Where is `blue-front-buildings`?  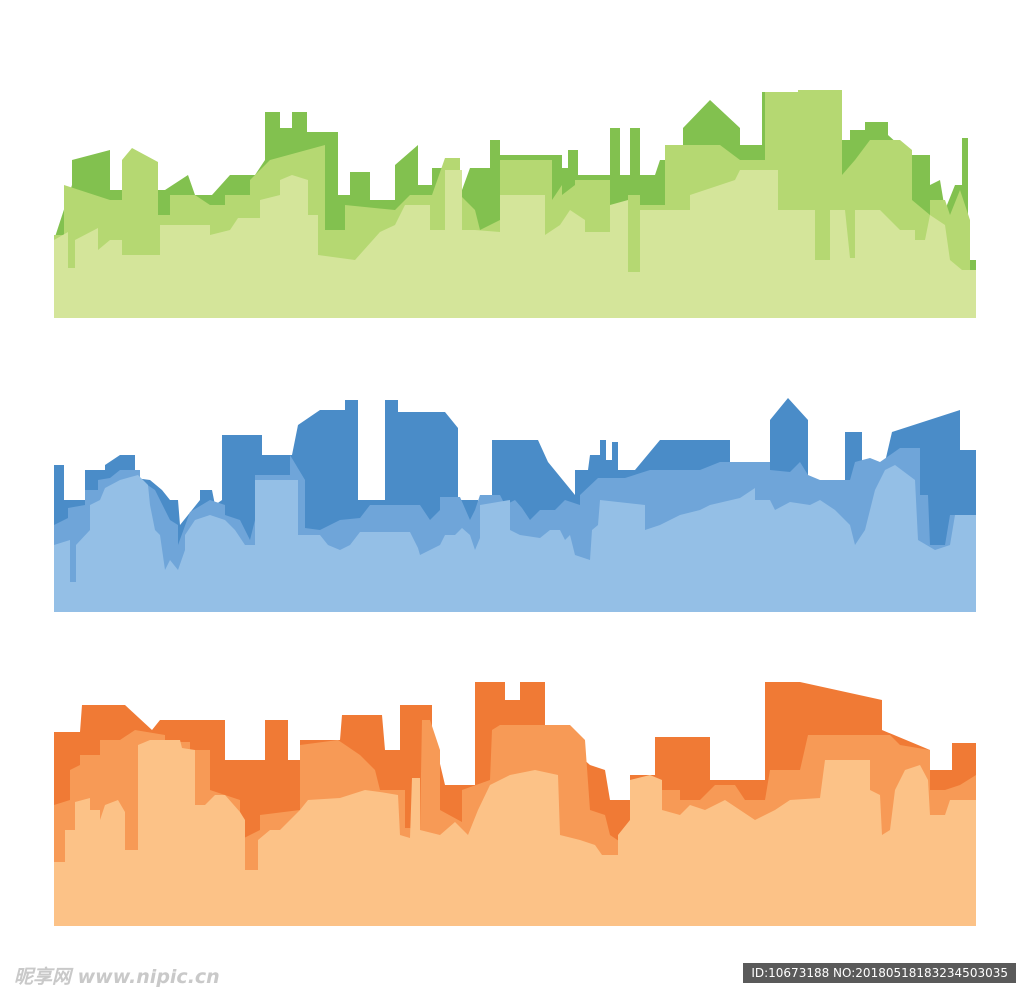
blue-front-buildings is located at coordinates (515, 538).